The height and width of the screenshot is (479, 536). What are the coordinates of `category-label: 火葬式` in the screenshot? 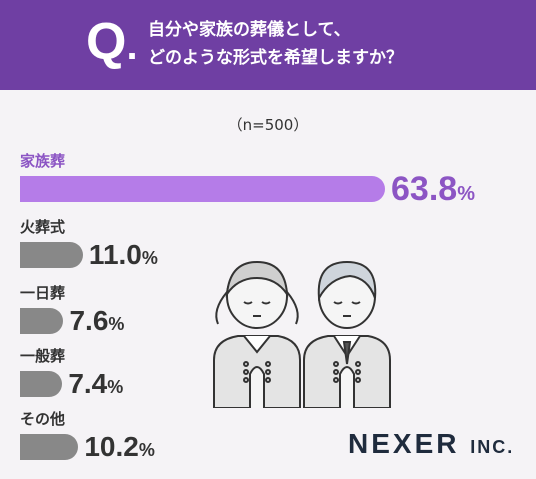 It's located at (43, 227).